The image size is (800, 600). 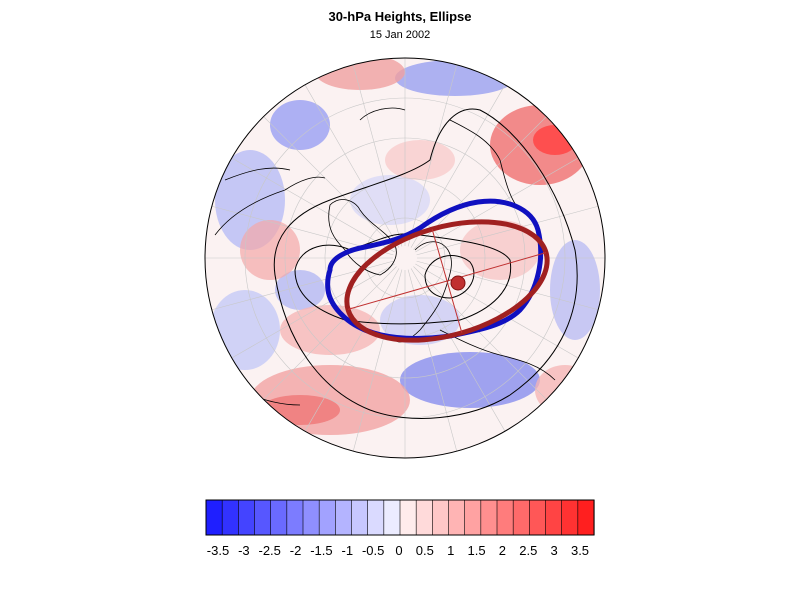 I want to click on colorbar-tick-label: -0.5, so click(x=373, y=550).